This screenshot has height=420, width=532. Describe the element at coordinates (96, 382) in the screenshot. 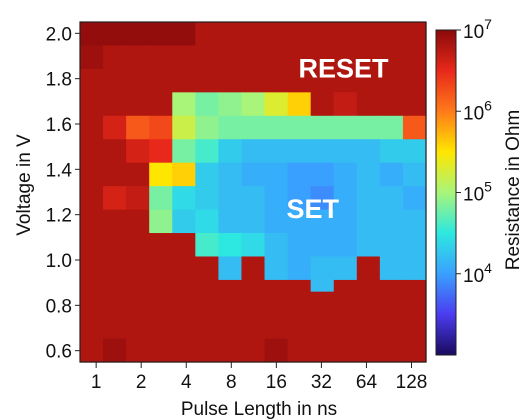

I see `x-tick-label: 1` at that location.